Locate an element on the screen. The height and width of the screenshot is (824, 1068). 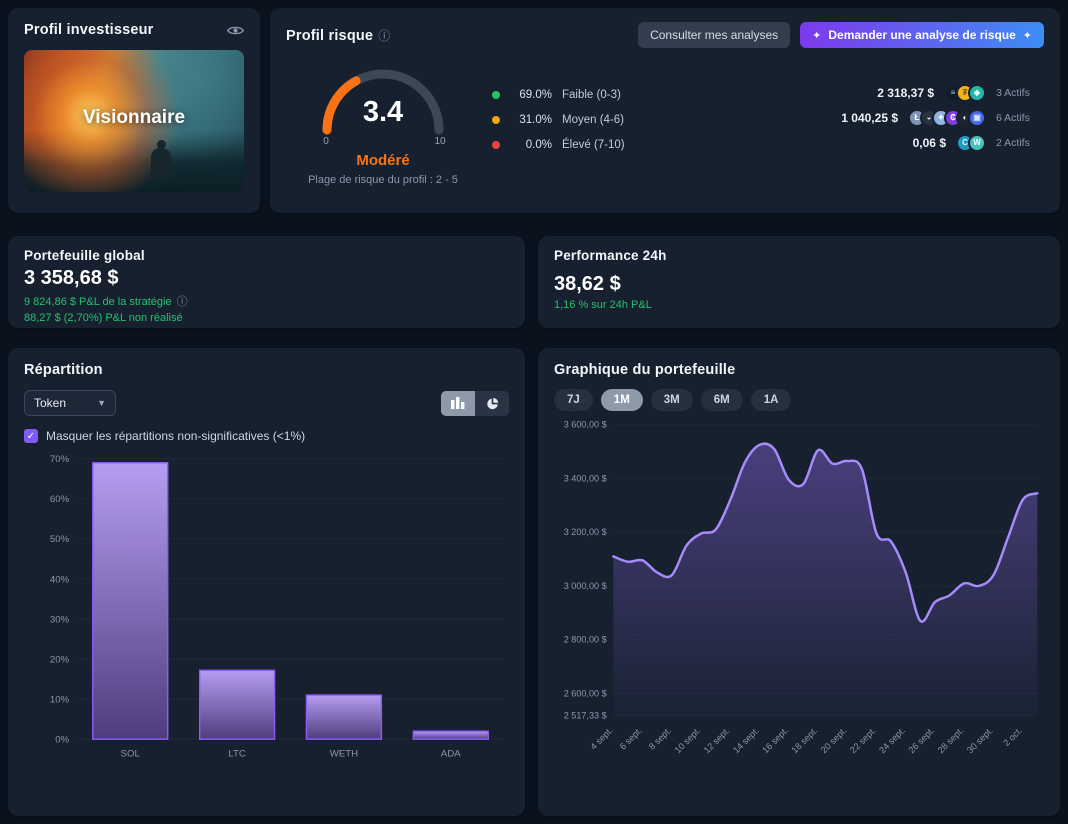
svg-text: 3 600,00 $ is located at coordinates (585, 425).